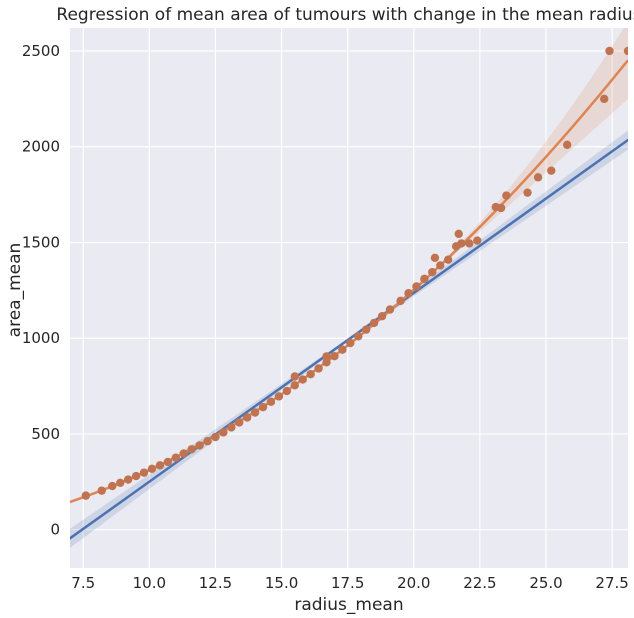  Describe the element at coordinates (15, 290) in the screenshot. I see `y-axis-label: area_mean` at that location.